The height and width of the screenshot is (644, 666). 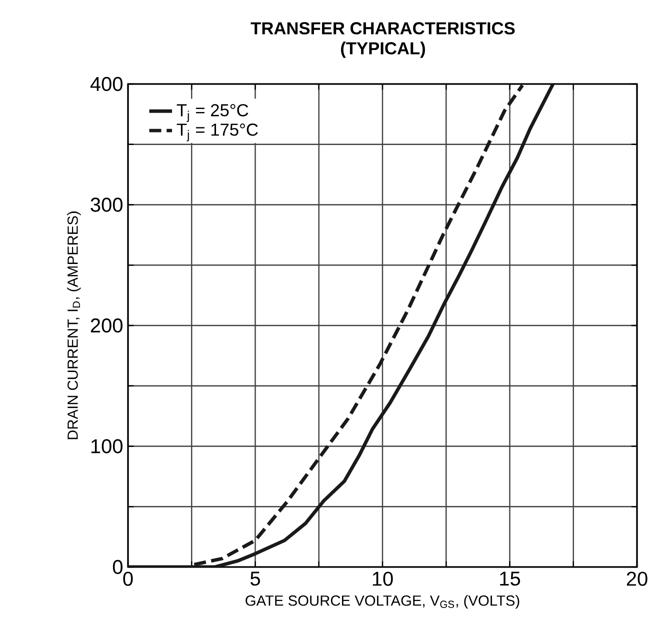 I want to click on y-tick-label: 200, so click(x=106, y=325).